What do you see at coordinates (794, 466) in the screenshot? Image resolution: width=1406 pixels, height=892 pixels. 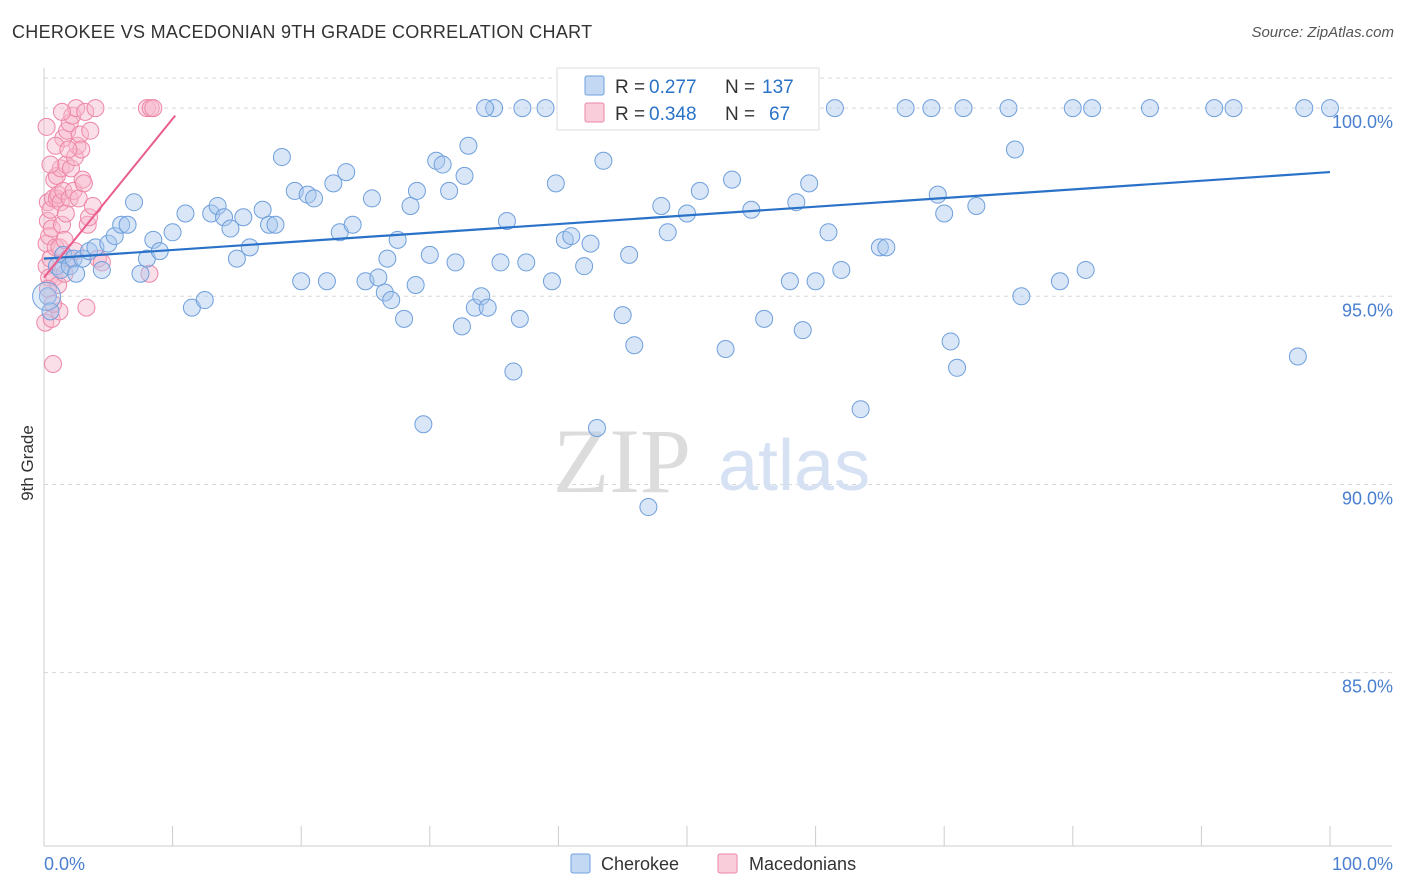 I see `watermark-atlas: atlas` at bounding box center [794, 466].